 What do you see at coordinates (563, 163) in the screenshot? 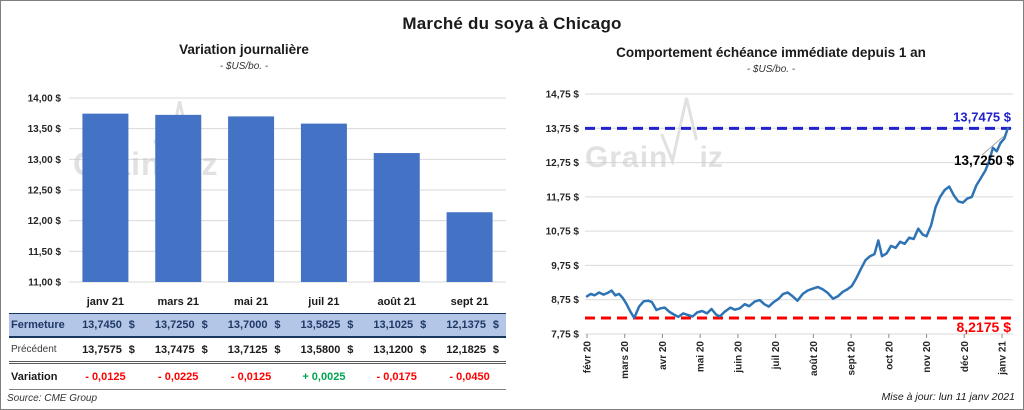
I see `y-axis-label: 12,75 $` at bounding box center [563, 163].